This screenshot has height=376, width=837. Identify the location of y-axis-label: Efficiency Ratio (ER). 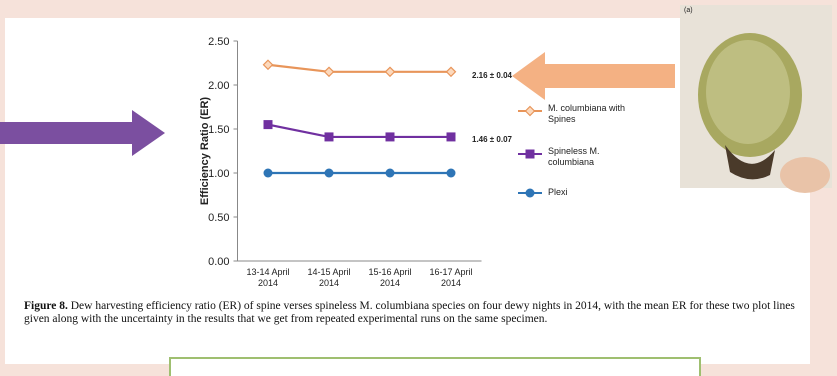
(205, 151).